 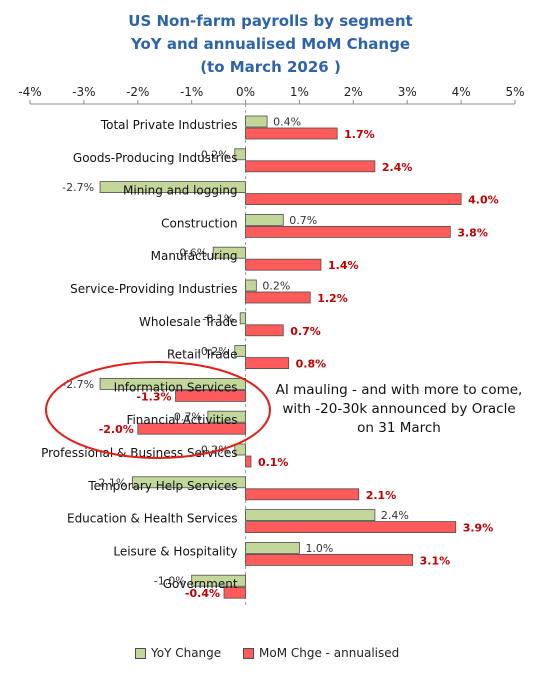 What do you see at coordinates (110, 482) in the screenshot?
I see `data-label-yoy: -2.1%` at bounding box center [110, 482].